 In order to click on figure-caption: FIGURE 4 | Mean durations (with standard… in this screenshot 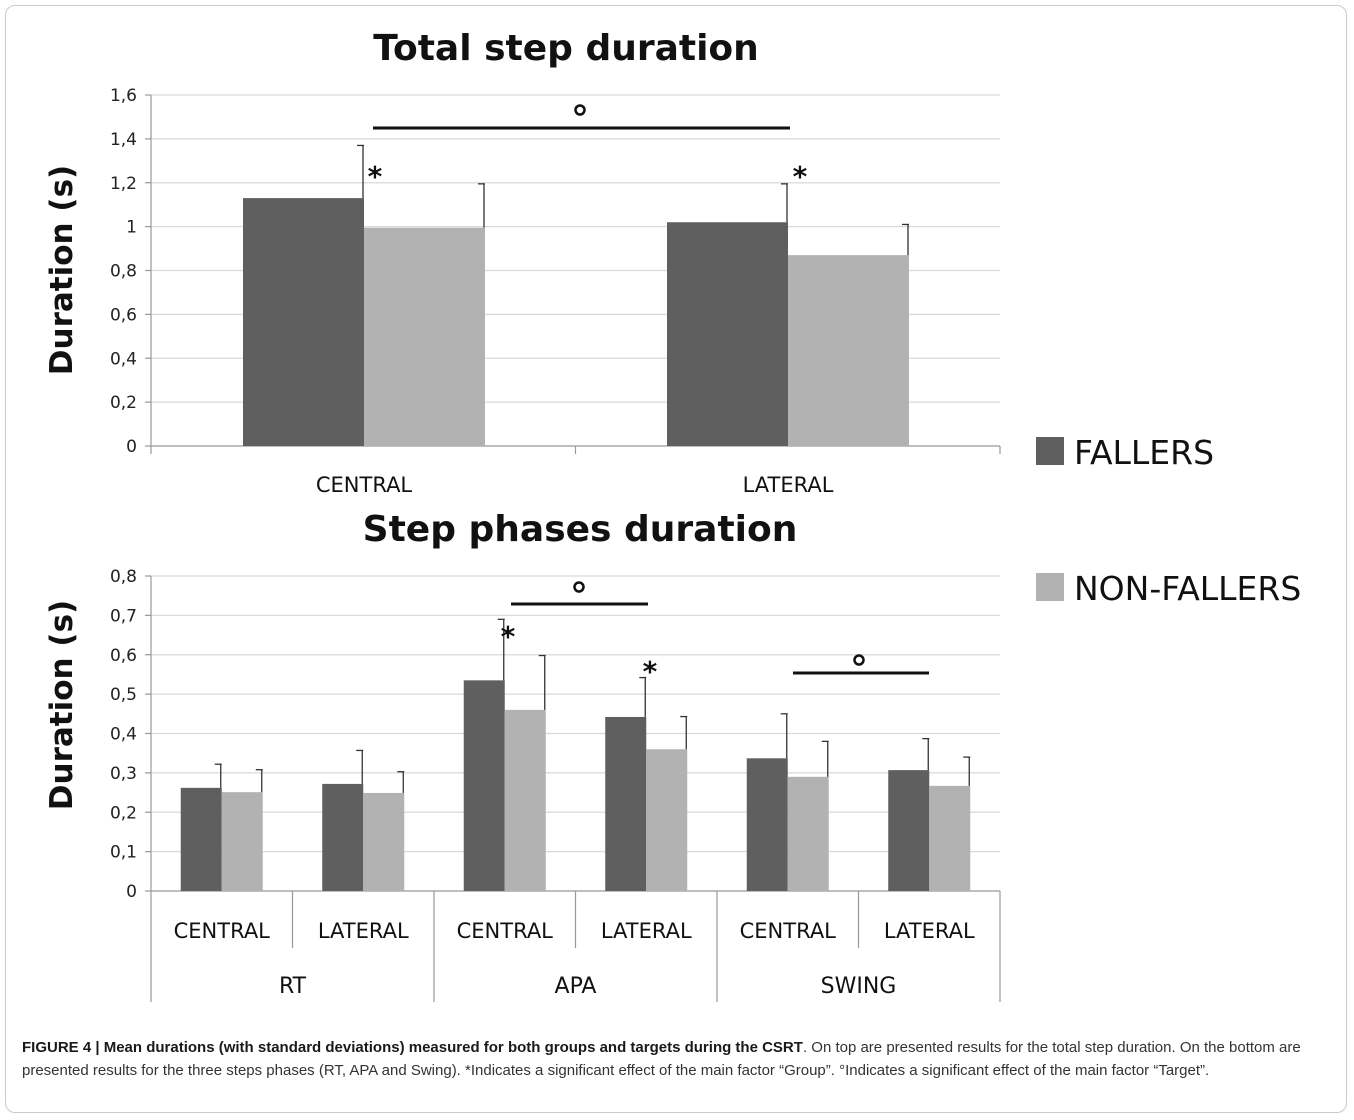, I will do `click(678, 1059)`.